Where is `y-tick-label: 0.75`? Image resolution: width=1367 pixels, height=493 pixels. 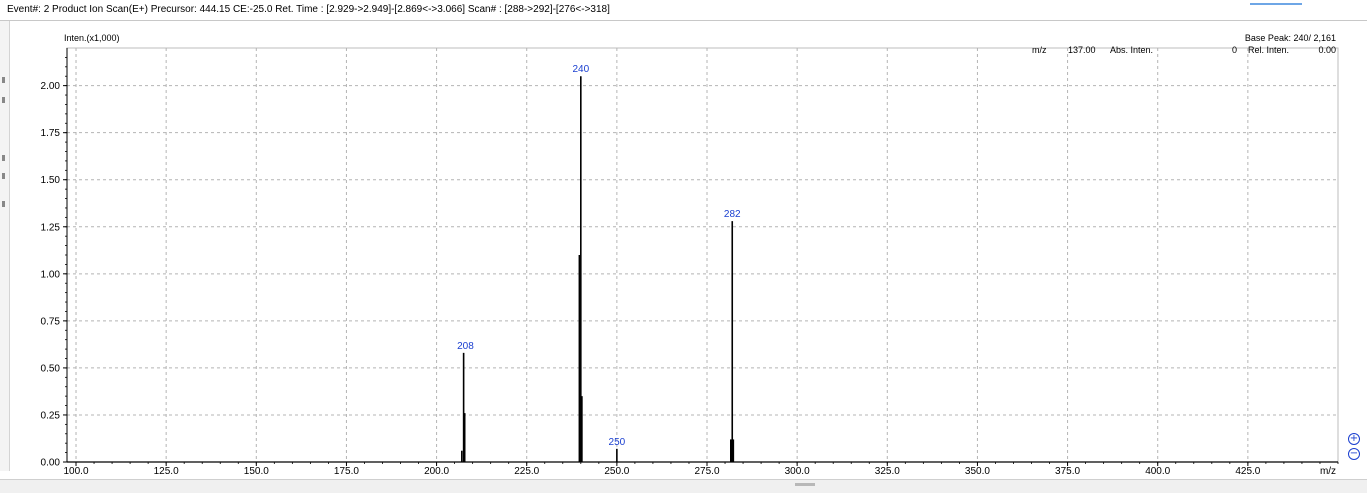
y-tick-label: 0.75 is located at coordinates (51, 321).